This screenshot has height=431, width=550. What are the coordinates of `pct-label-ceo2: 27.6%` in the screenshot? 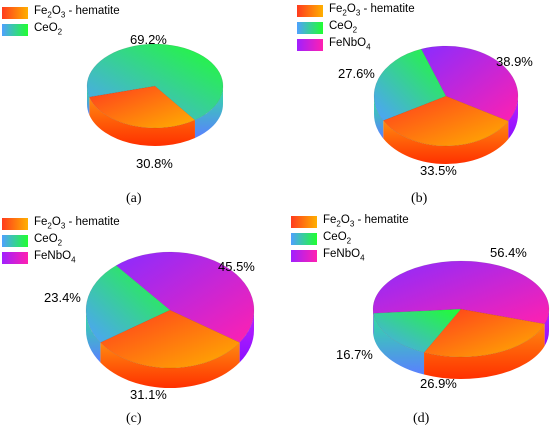 It's located at (356, 73).